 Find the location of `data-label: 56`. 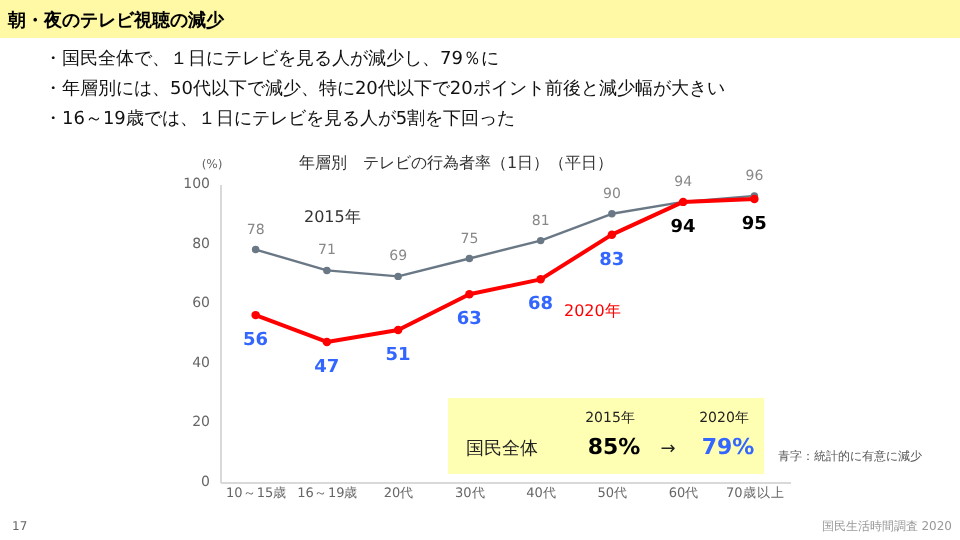

data-label: 56 is located at coordinates (256, 341).